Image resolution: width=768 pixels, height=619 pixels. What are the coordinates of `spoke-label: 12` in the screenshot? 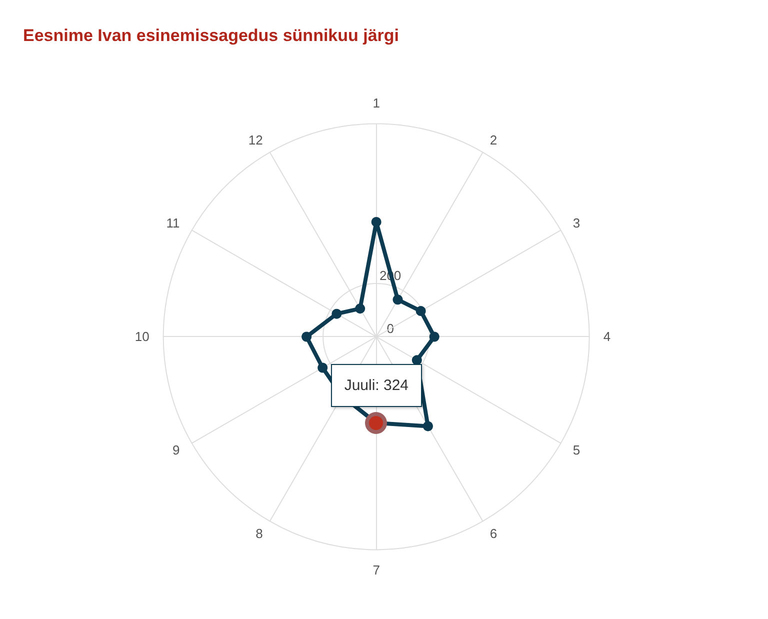 It's located at (255, 140).